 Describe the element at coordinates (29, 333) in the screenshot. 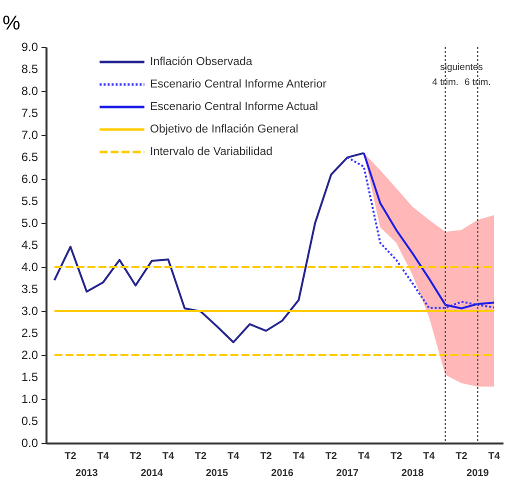

I see `y-tick-label: 2.5` at that location.